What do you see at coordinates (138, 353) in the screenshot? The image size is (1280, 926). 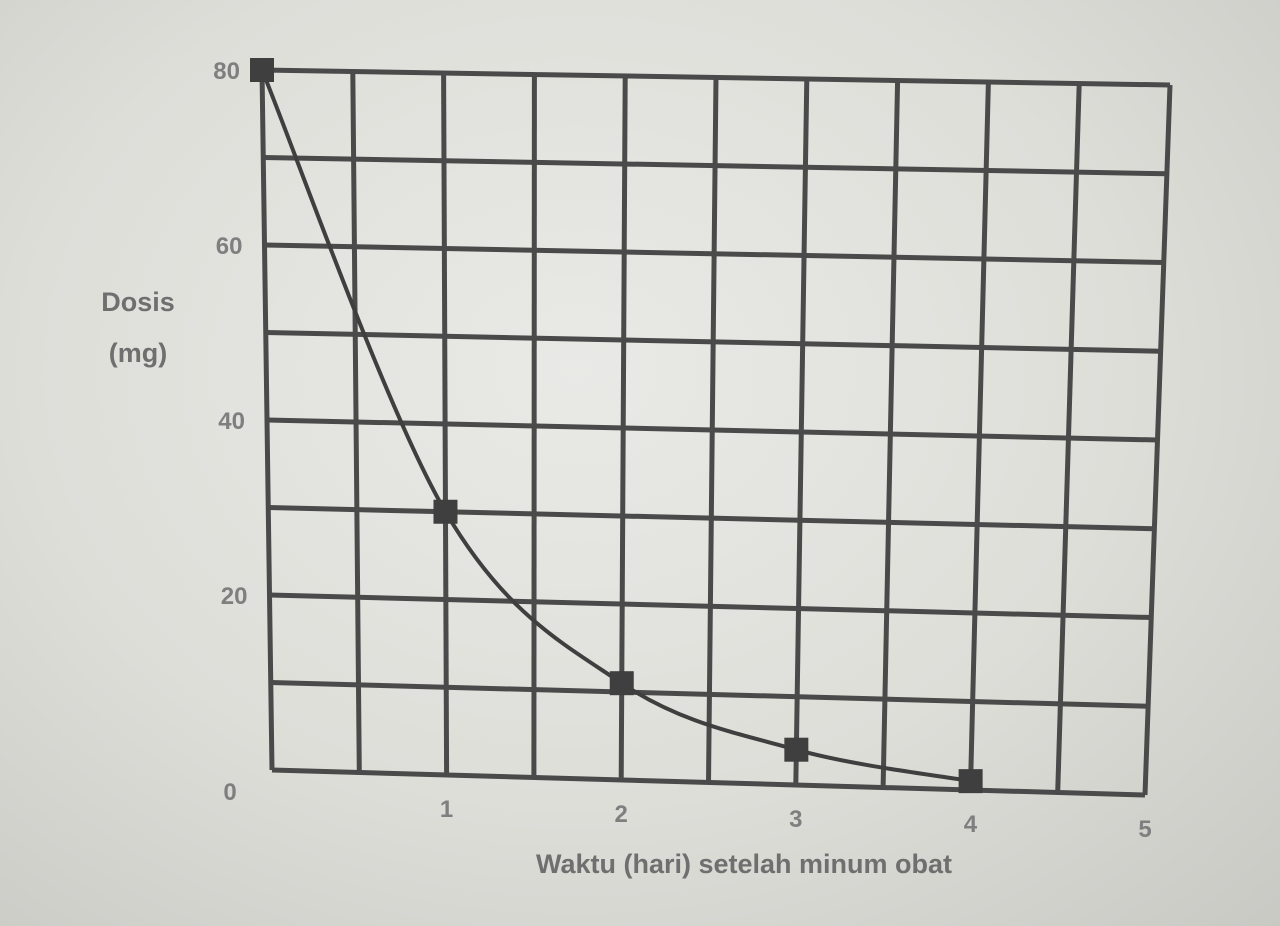 I see `y-axis-label-line-2: (mg)` at bounding box center [138, 353].